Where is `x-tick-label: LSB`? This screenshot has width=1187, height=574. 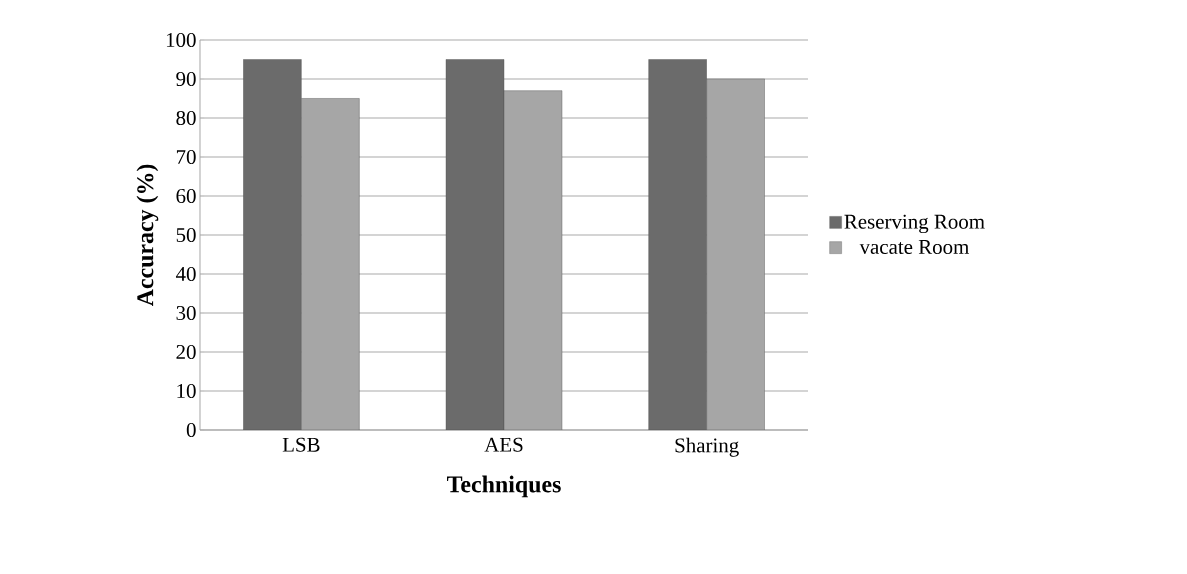
x-tick-label: LSB is located at coordinates (301, 444).